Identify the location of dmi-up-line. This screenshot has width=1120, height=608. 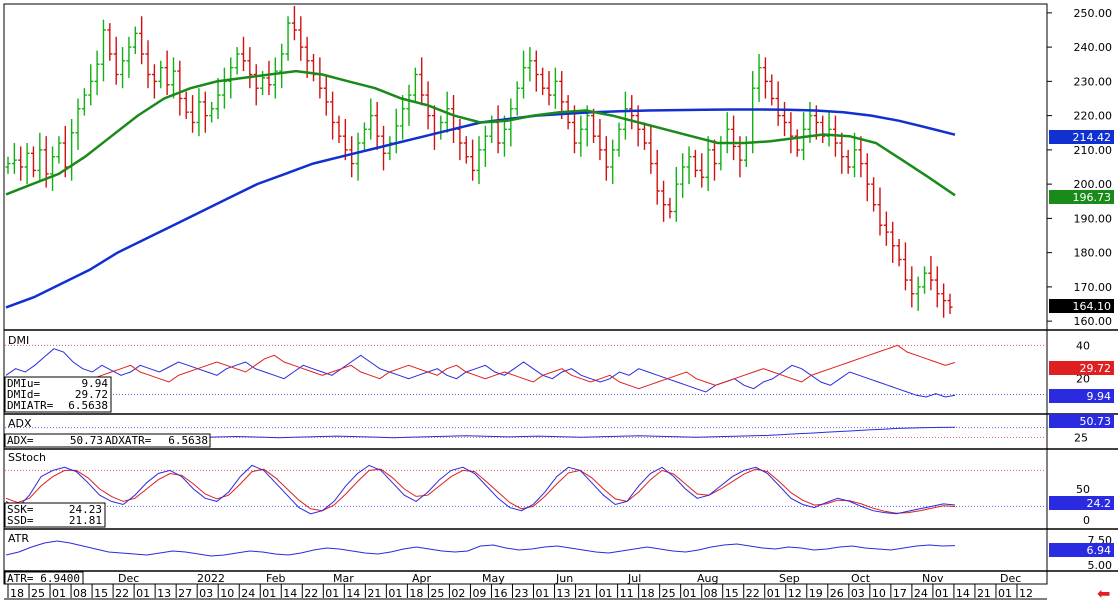
(480, 373).